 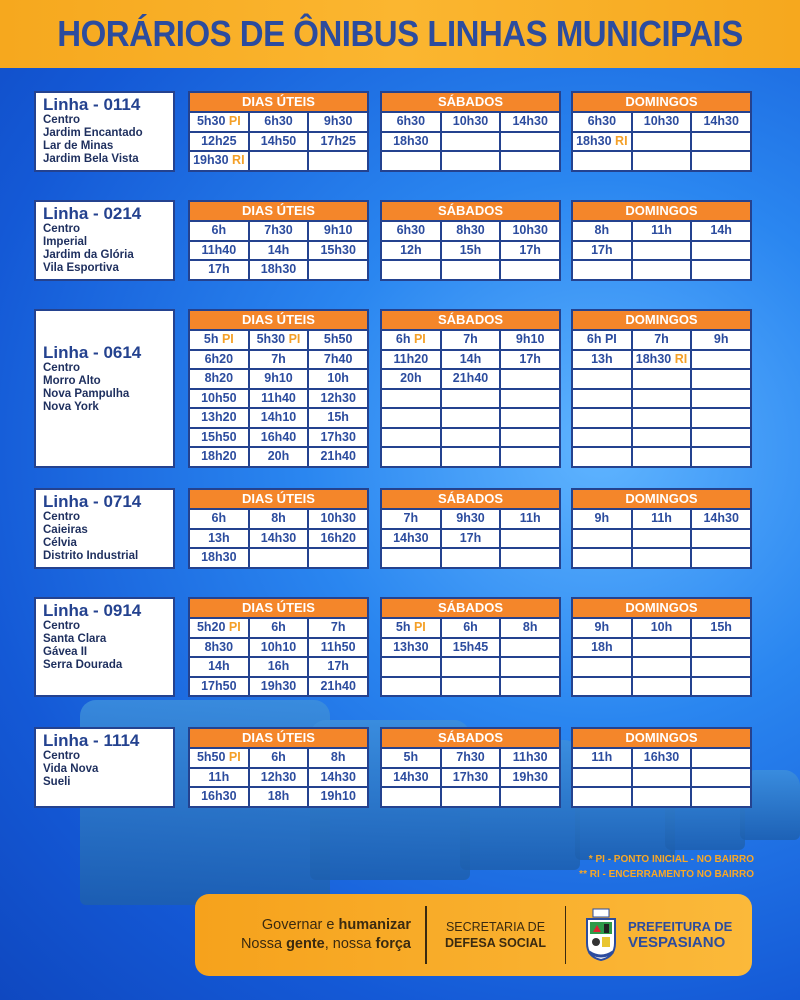 What do you see at coordinates (219, 667) in the screenshot?
I see `time-cell: 14h` at bounding box center [219, 667].